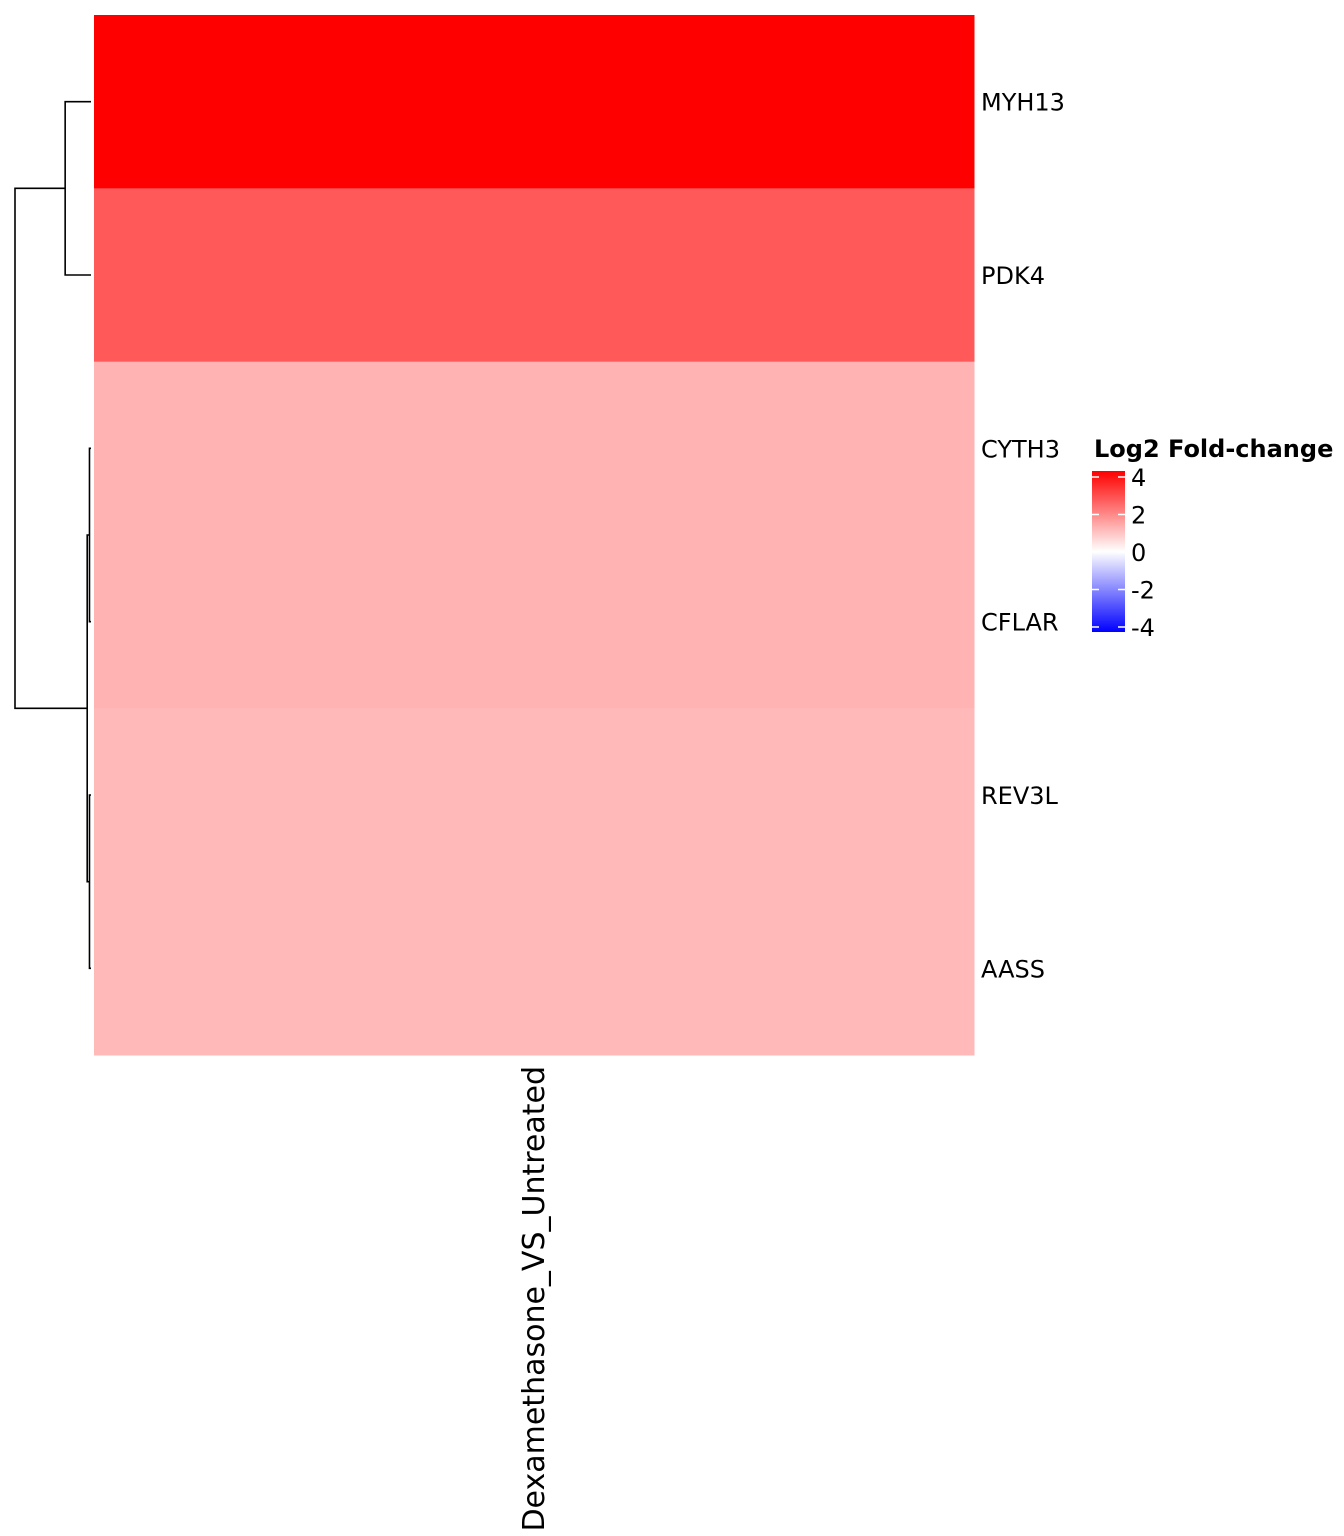 This screenshot has height=1536, width=1344. What do you see at coordinates (1138, 516) in the screenshot?
I see `legend-tick-label: 2` at bounding box center [1138, 516].